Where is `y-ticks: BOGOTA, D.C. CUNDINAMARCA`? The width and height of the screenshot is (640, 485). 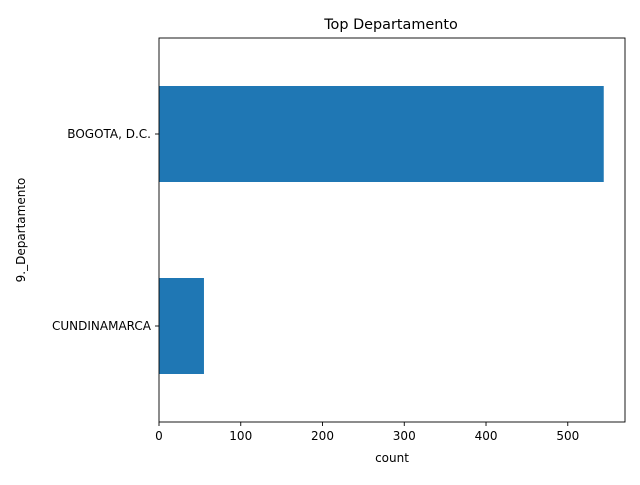 y-ticks: BOGOTA, D.C. CUNDINAMARCA is located at coordinates (105, 230).